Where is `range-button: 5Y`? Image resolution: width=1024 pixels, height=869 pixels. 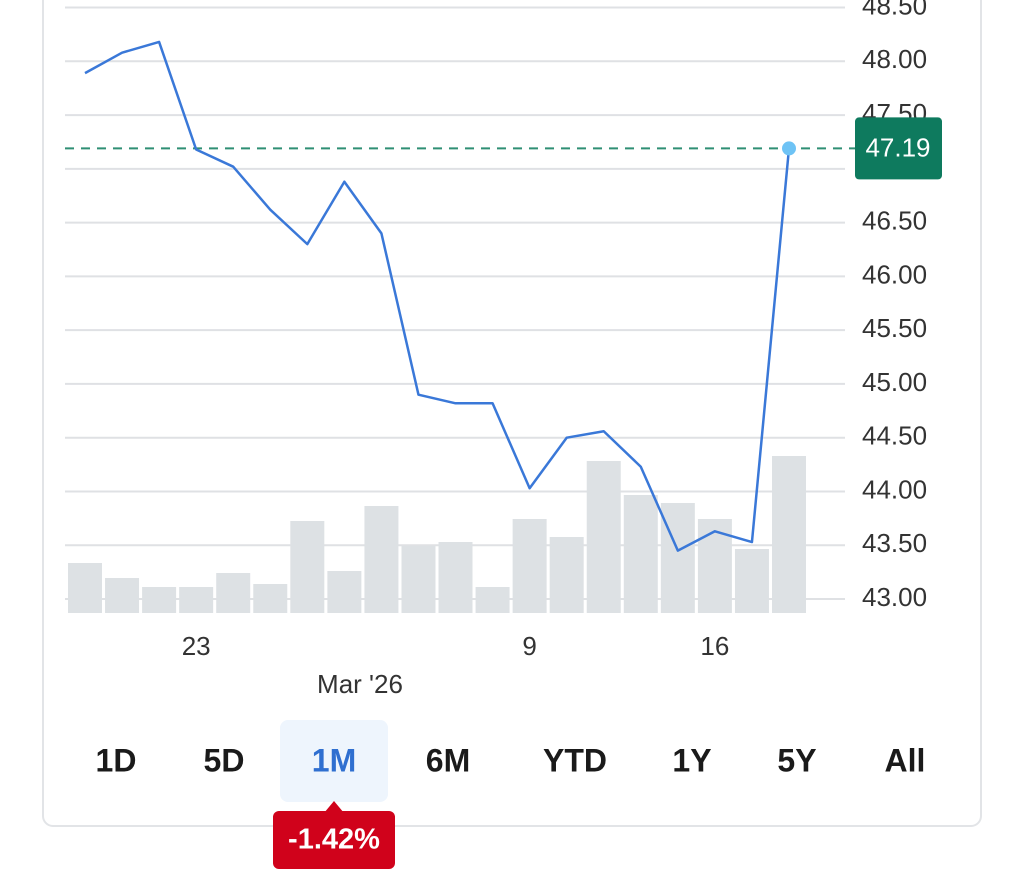 range-button: 5Y is located at coordinates (796, 760).